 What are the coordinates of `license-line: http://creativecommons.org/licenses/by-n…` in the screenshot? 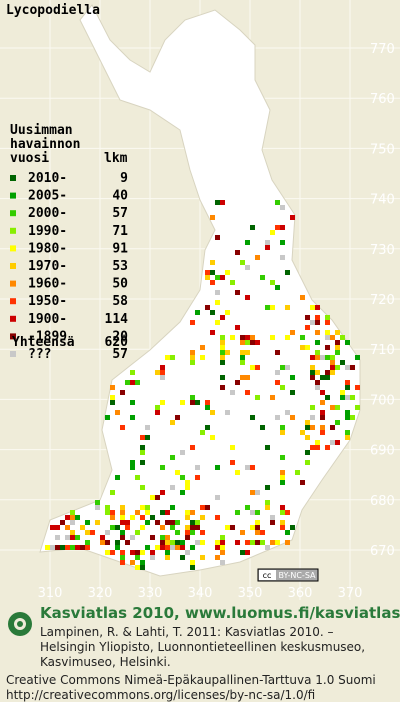 It's located at (160, 695).